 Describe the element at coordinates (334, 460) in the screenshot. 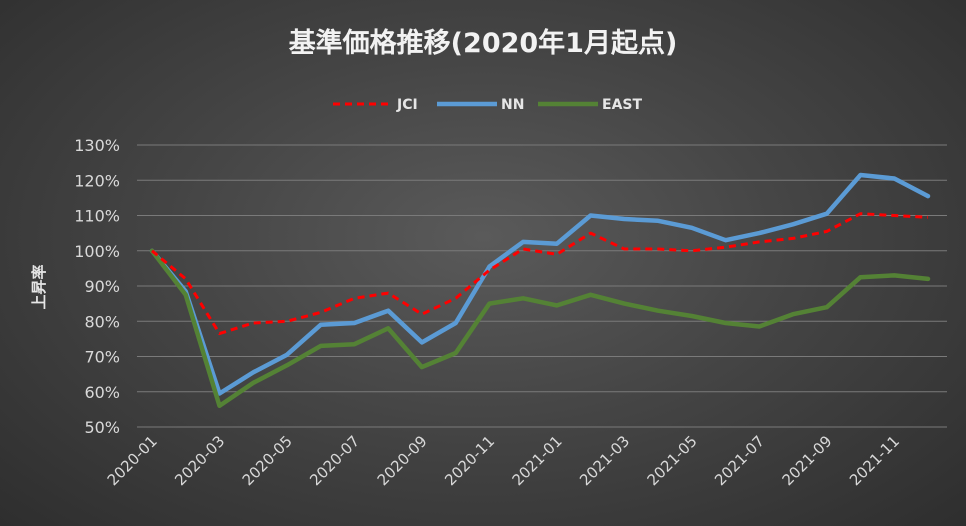

I see `x-tick-label: 2020-07` at that location.